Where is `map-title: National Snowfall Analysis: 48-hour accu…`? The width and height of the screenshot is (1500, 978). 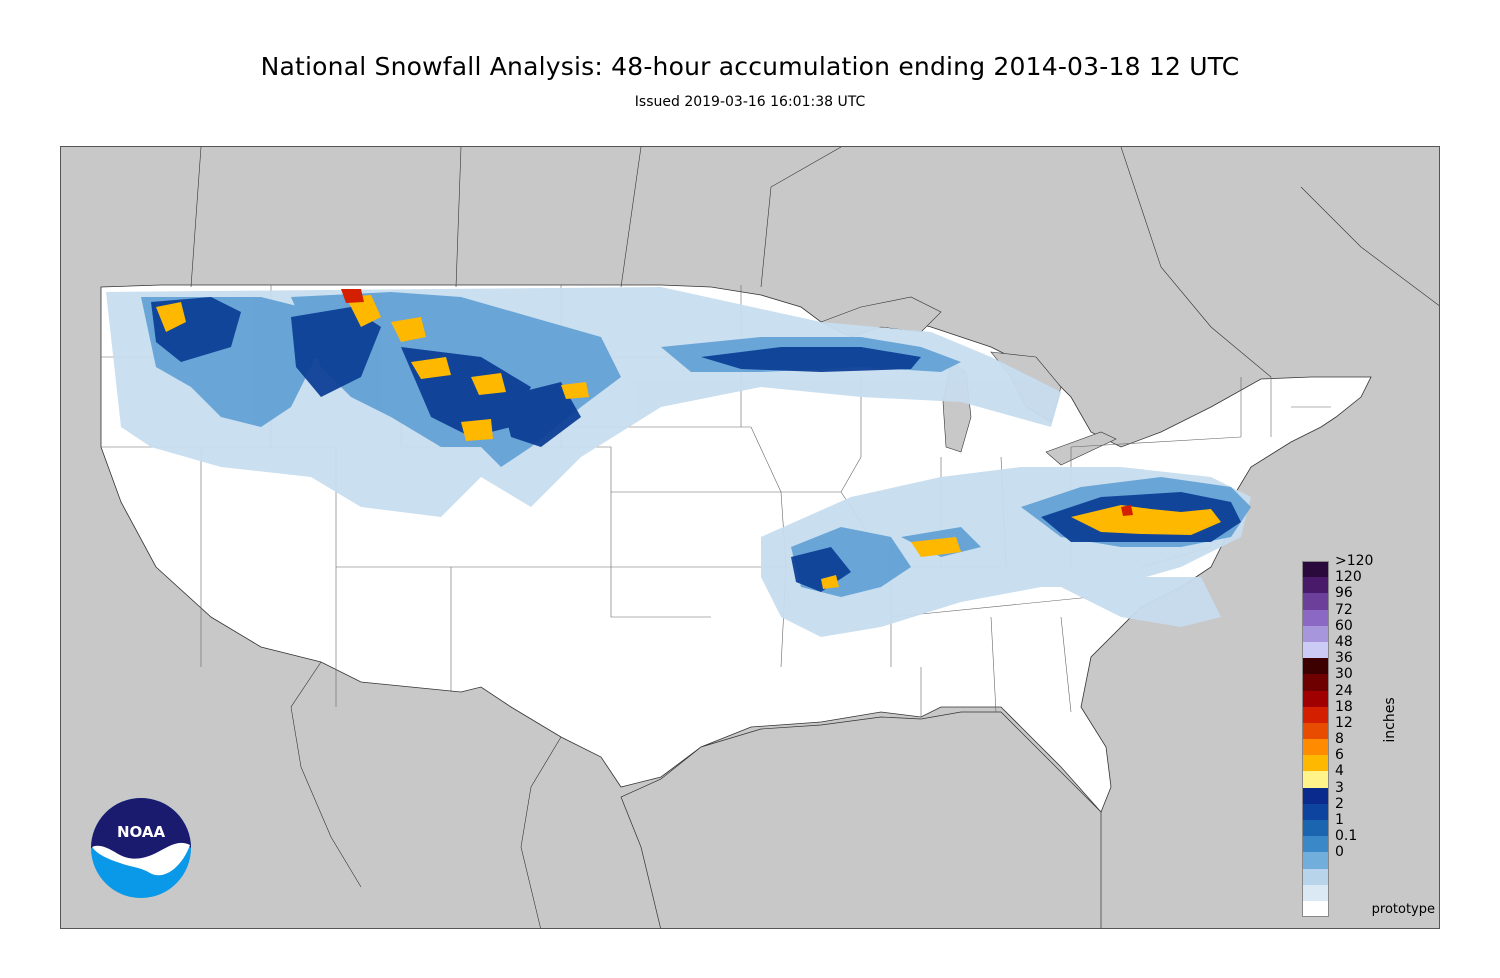 map-title: National Snowfall Analysis: 48-hour accu… is located at coordinates (750, 66).